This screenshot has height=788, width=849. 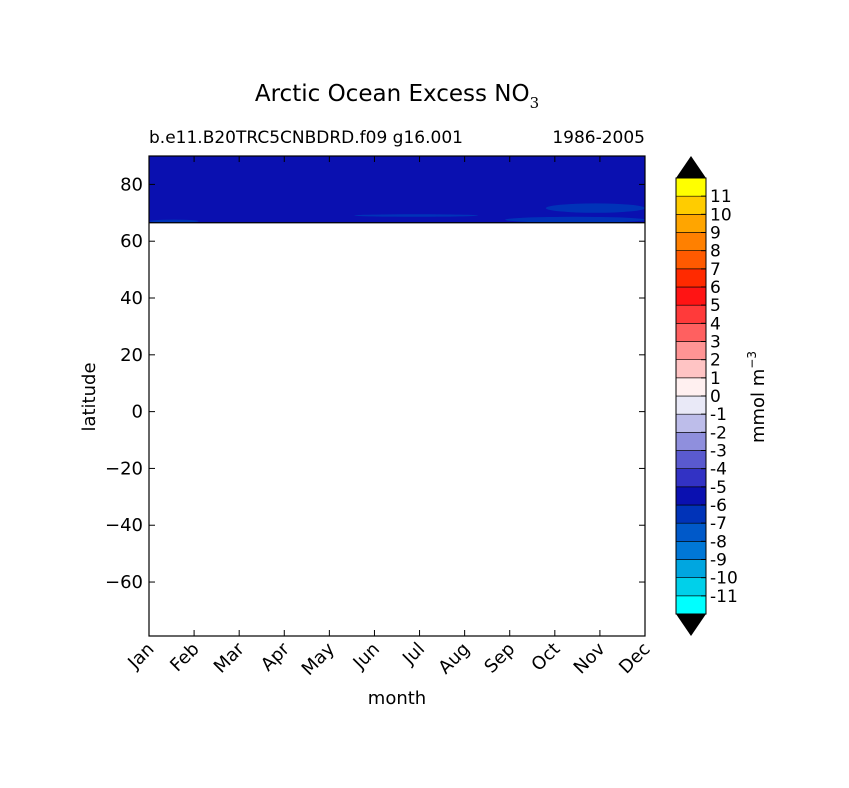 What do you see at coordinates (718, 542) in the screenshot?
I see `colorbar-tick-label: -8` at bounding box center [718, 542].